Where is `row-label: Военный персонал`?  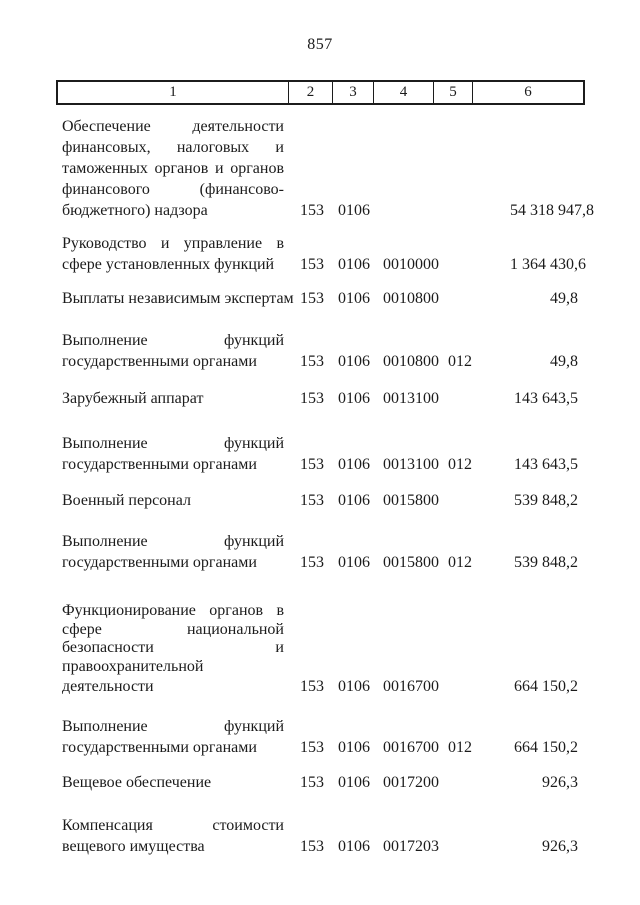
row-label: Военный персонал is located at coordinates (173, 500).